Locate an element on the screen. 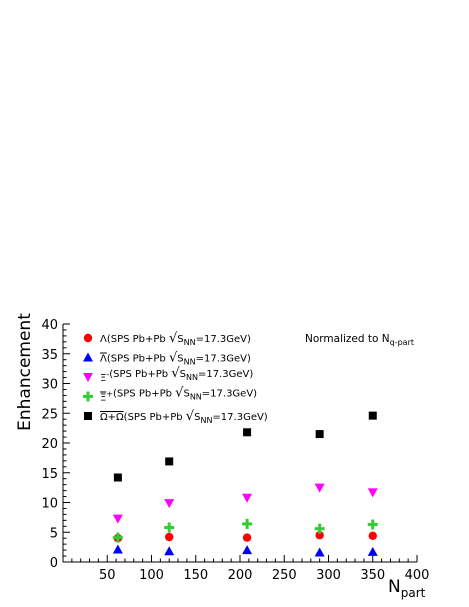  series-triangle-up is located at coordinates (245, 550).